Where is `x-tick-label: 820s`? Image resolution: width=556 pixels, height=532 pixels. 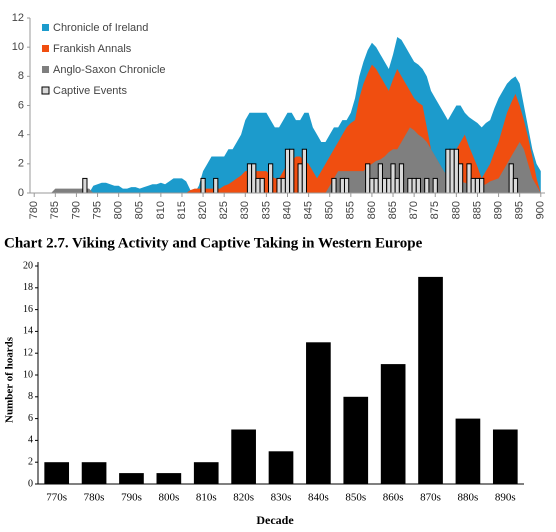
x-tick-label: 820s is located at coordinates (243, 498).